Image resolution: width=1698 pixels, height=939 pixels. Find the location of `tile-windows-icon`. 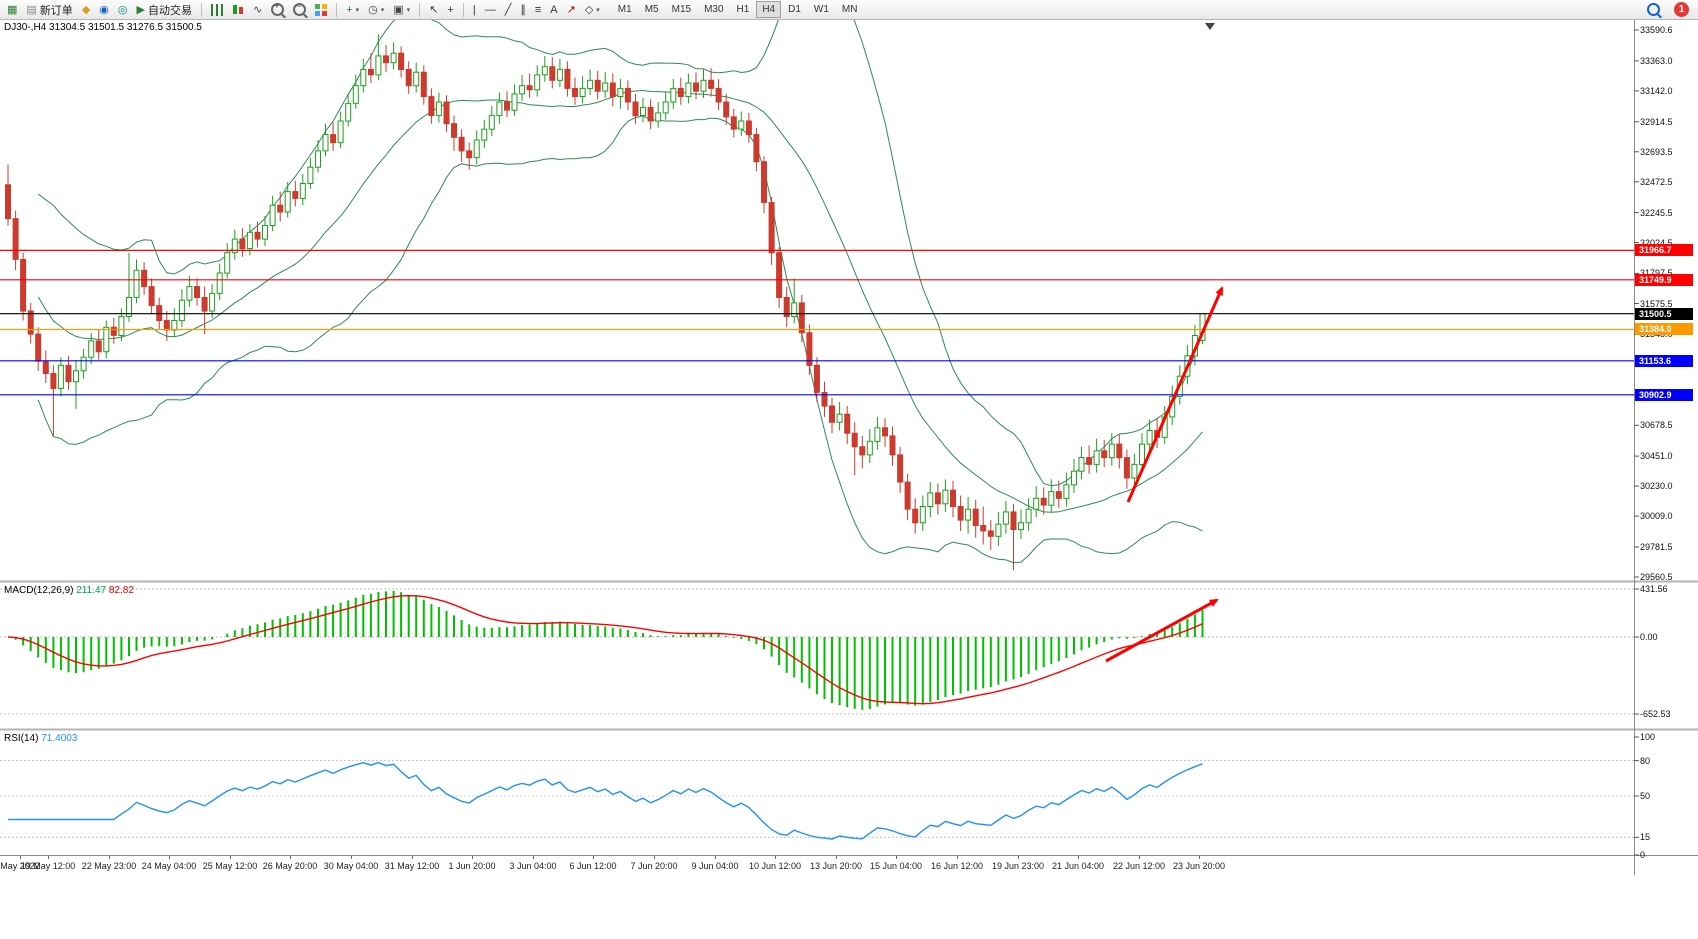

tile-windows-icon is located at coordinates (321, 10).